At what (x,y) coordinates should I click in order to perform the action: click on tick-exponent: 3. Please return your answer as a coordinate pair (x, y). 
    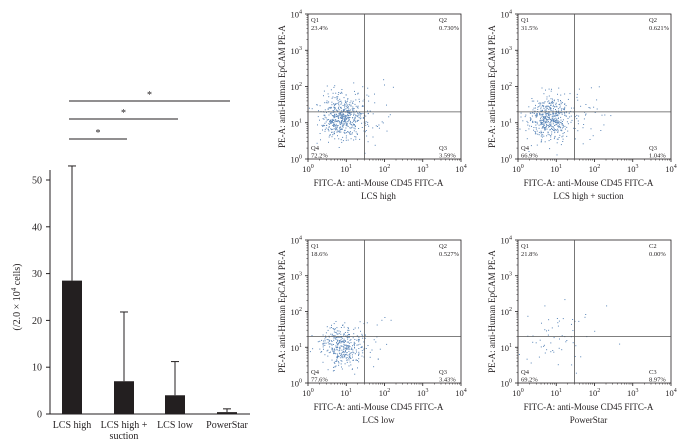
    Looking at the image, I should click on (427, 167).